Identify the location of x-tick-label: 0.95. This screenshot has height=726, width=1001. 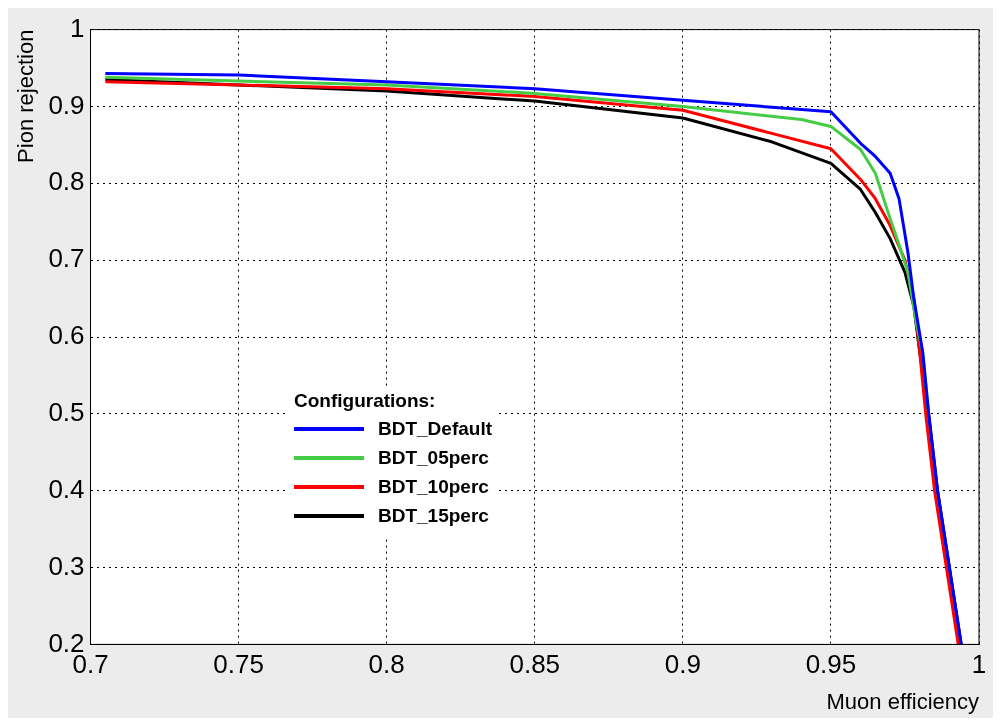
(831, 664).